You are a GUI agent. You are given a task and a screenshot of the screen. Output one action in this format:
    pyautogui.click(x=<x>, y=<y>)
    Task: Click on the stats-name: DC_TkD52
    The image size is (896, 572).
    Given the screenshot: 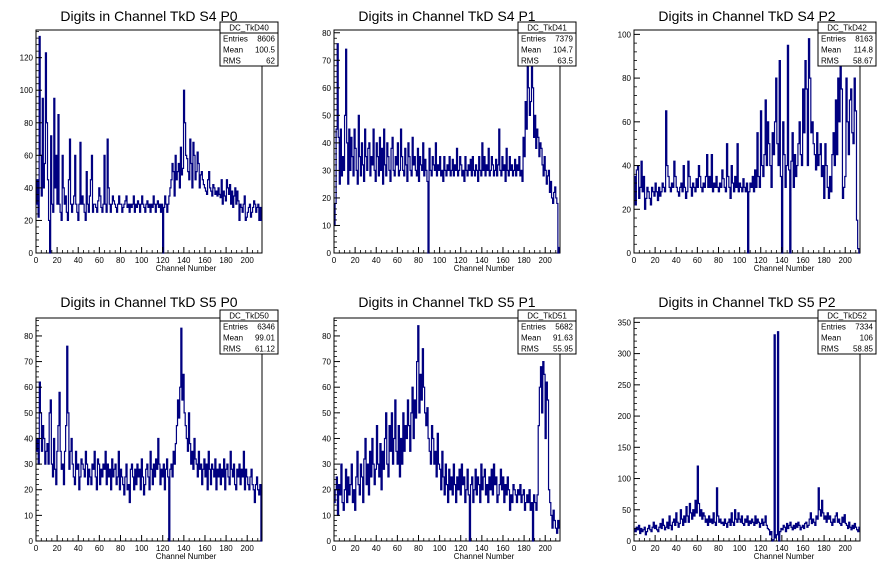 What is the action you would take?
    pyautogui.click(x=847, y=316)
    